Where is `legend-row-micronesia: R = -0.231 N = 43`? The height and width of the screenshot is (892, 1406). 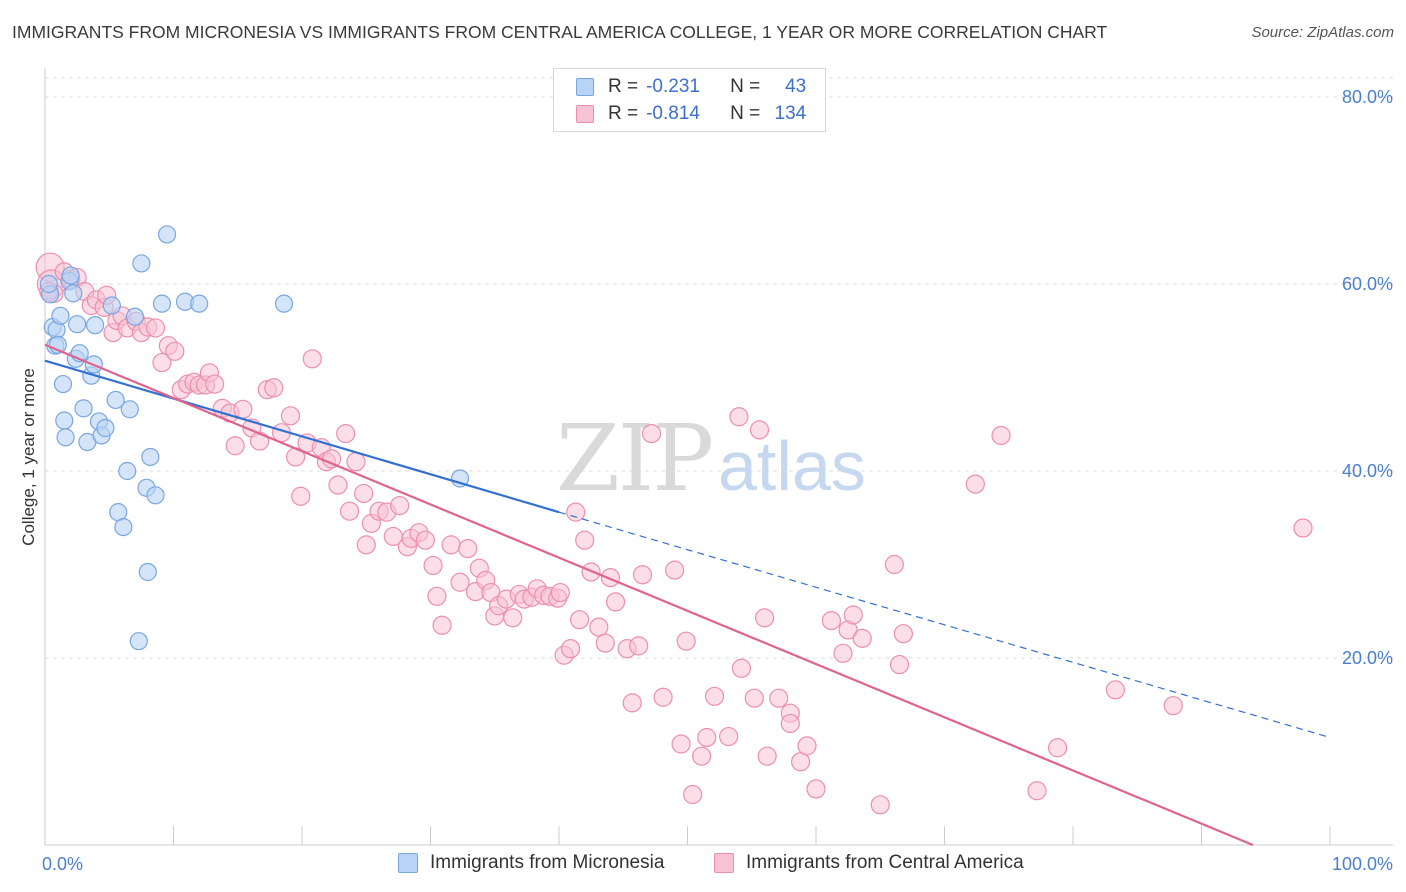
legend-row-micronesia: R = -0.231 N = 43 is located at coordinates (691, 87).